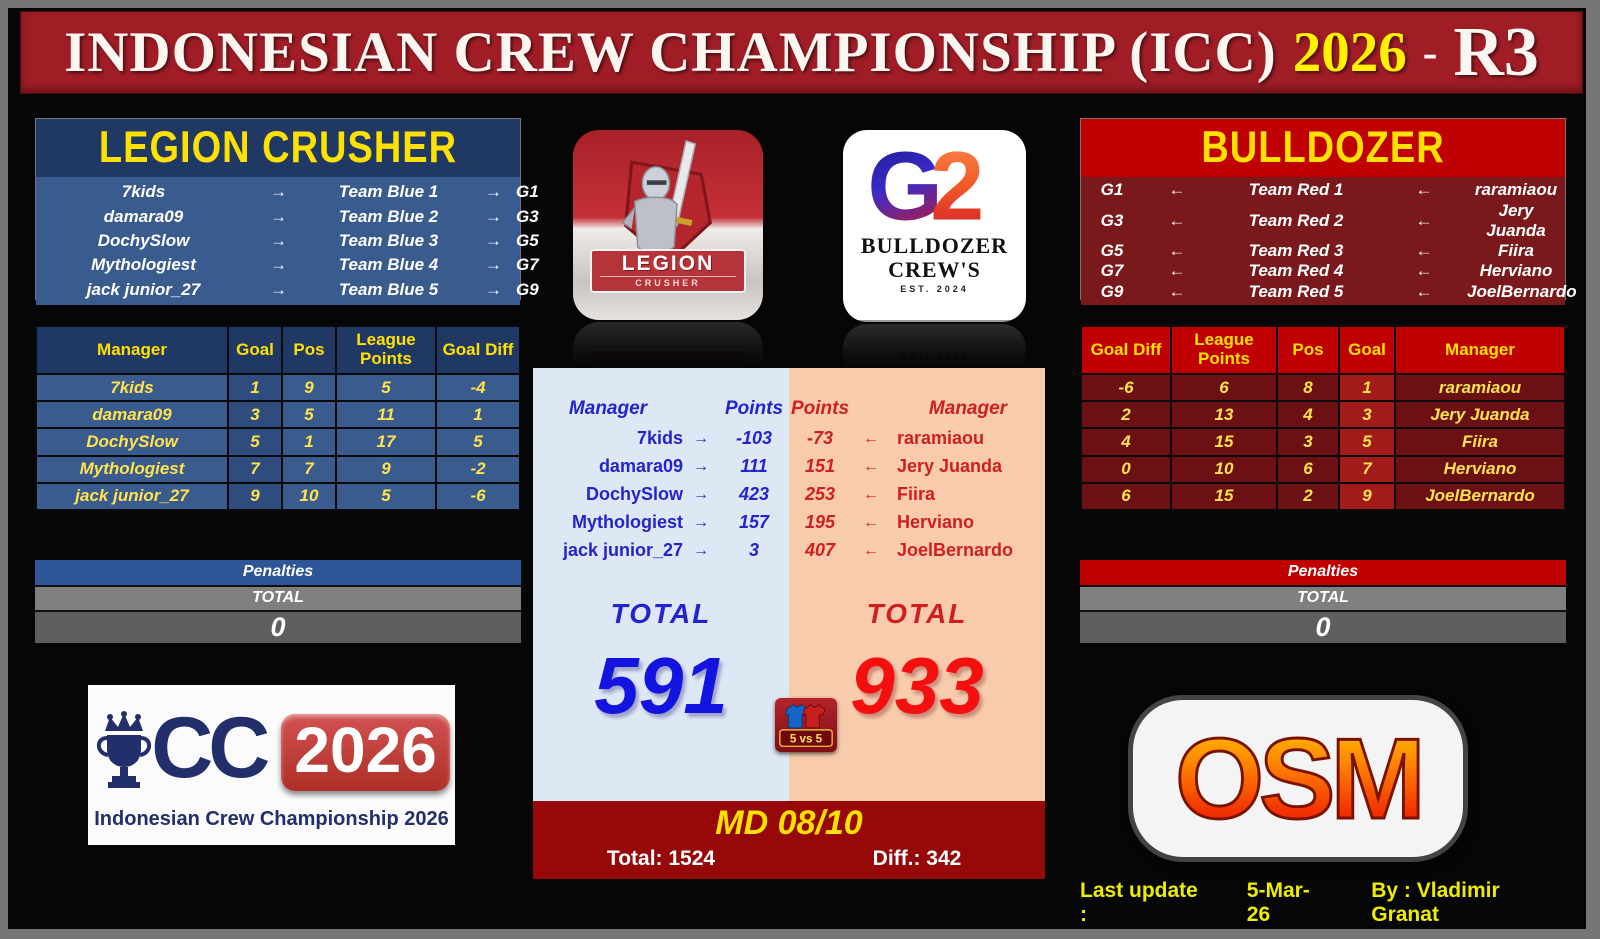 Image resolution: width=1600 pixels, height=939 pixels. I want to click on score-points: 195, so click(820, 522).